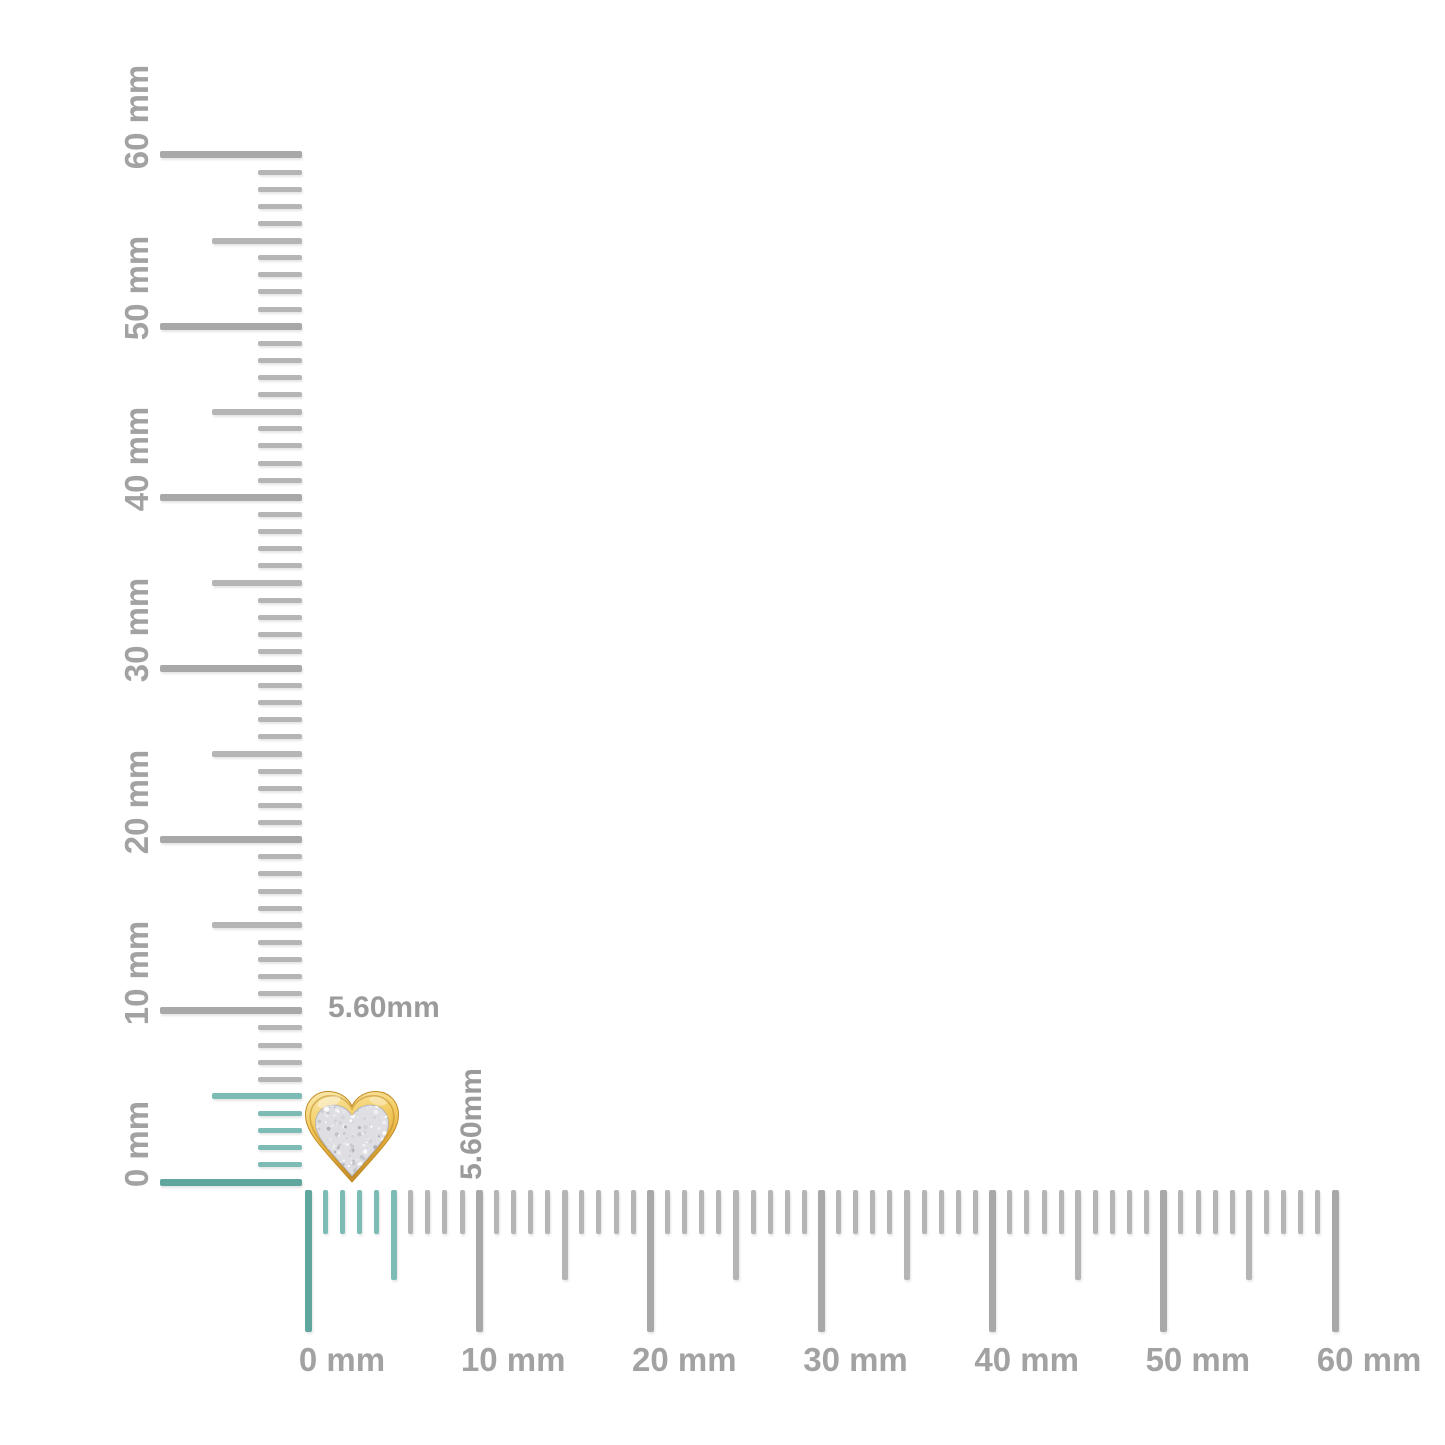  What do you see at coordinates (650, 1261) in the screenshot?
I see `h-ruler-tick-20mm` at bounding box center [650, 1261].